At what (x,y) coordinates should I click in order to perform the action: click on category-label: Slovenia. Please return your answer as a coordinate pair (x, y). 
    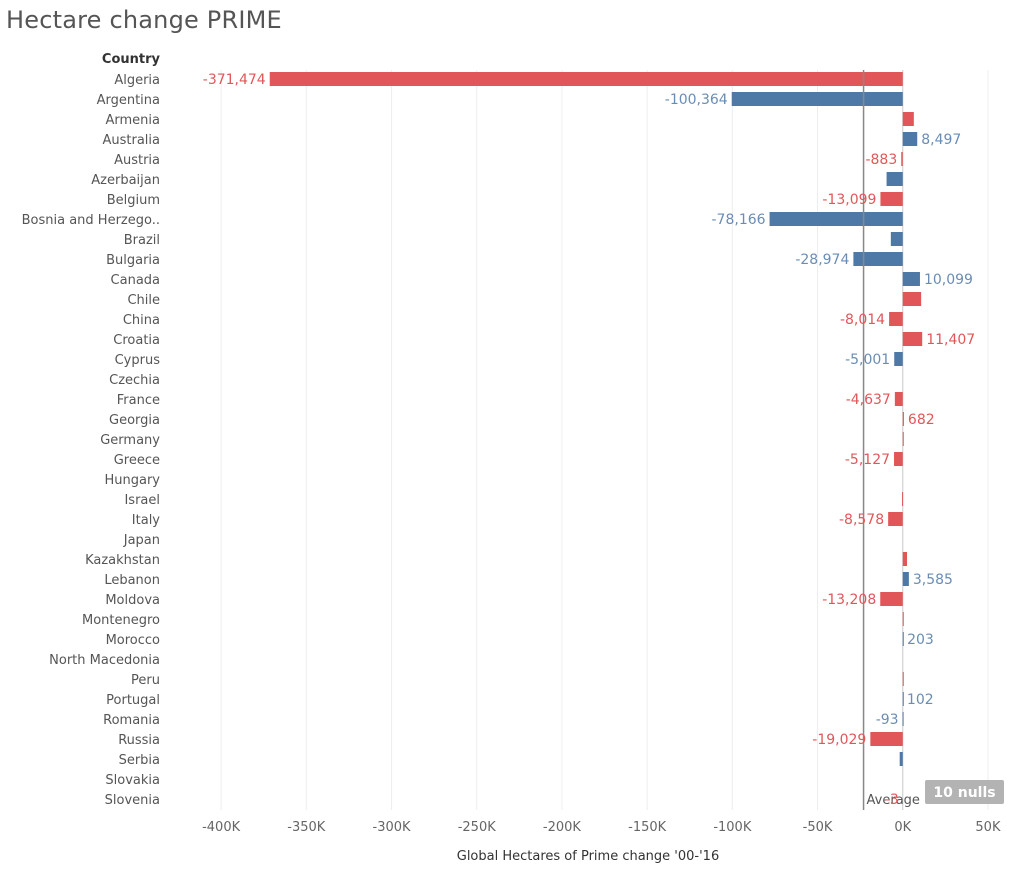
    Looking at the image, I should click on (132, 800).